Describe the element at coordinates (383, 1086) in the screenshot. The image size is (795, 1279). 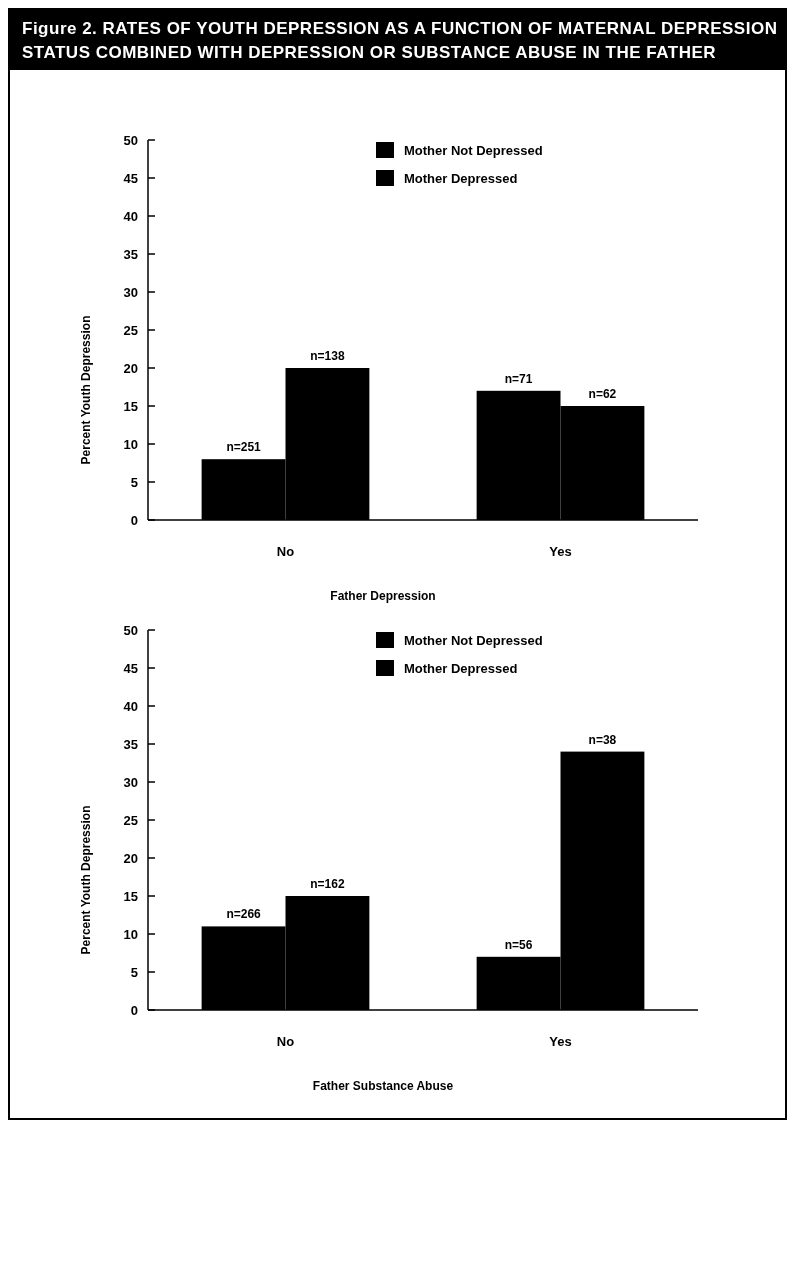
I see `x-axis-title: Father Substance Abuse` at that location.